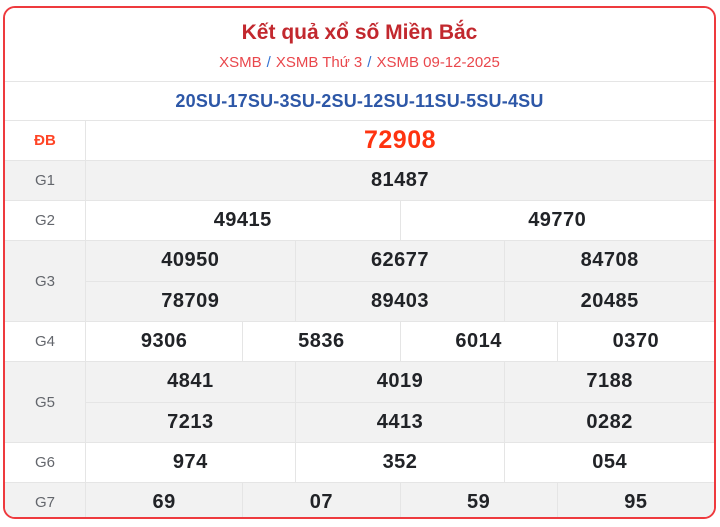 This screenshot has width=720, height=527. I want to click on prize-number: 4841, so click(190, 381).